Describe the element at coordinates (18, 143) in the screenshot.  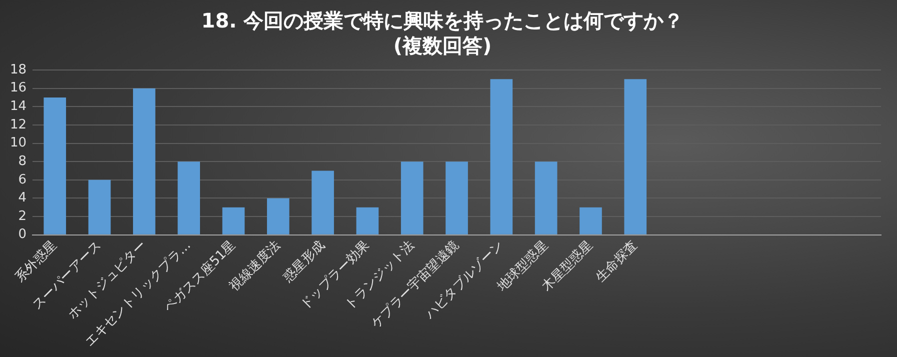
I see `y-tick-label: 10` at that location.